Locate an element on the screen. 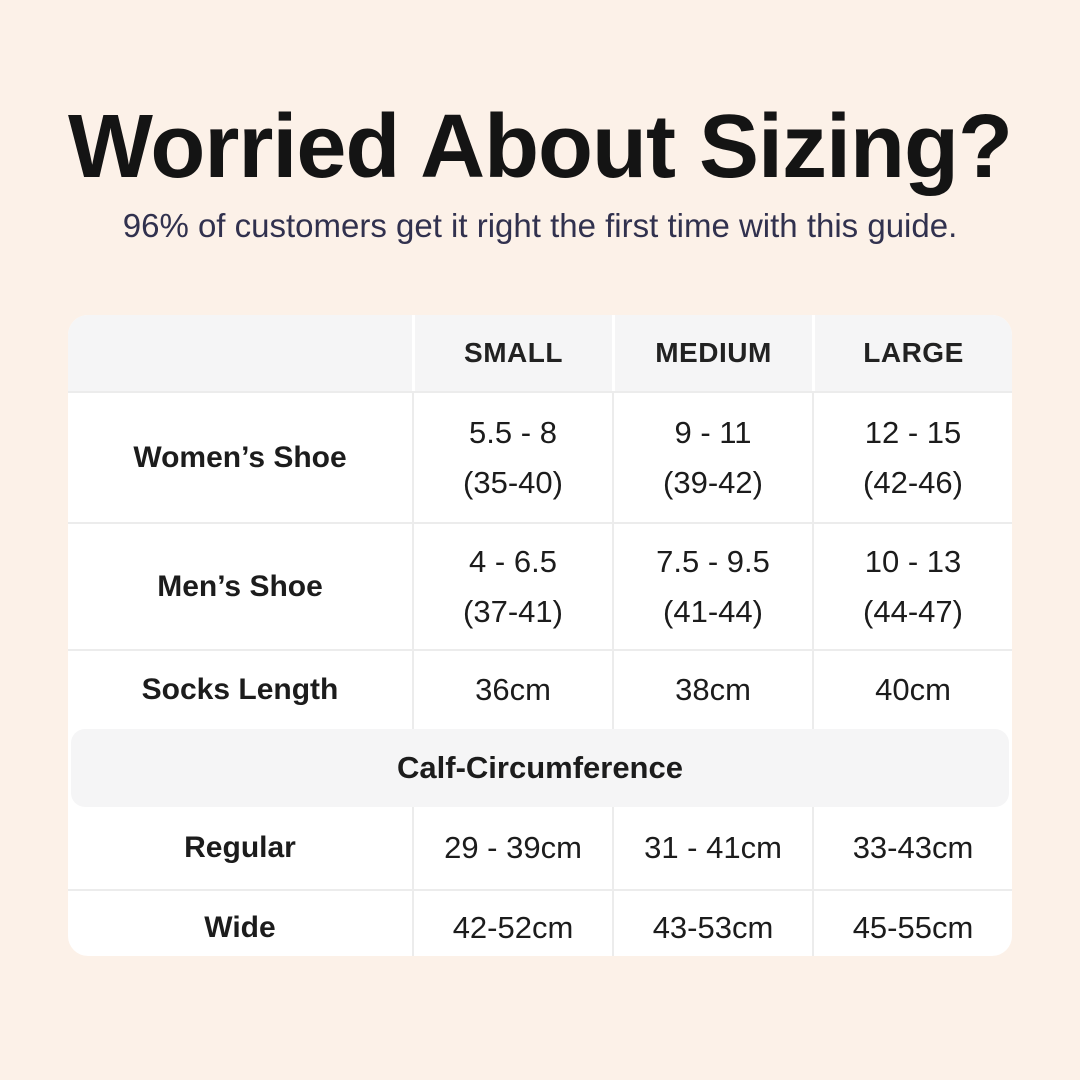 Image resolution: width=1080 pixels, height=1080 pixels. row-label-mens-shoe: Men’s Shoe is located at coordinates (240, 586).